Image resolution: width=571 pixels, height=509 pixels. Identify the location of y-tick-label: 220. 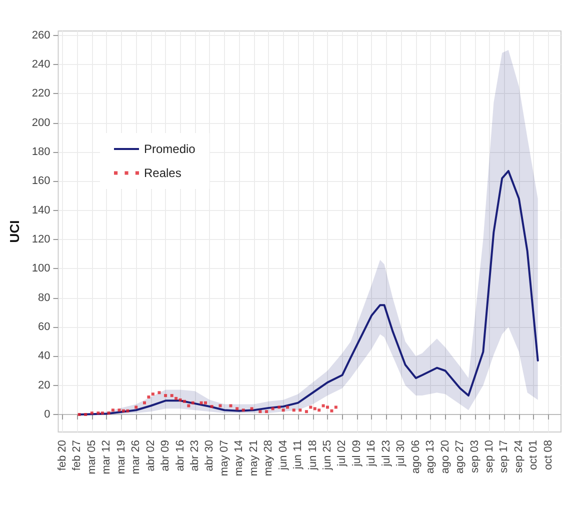
(41, 94).